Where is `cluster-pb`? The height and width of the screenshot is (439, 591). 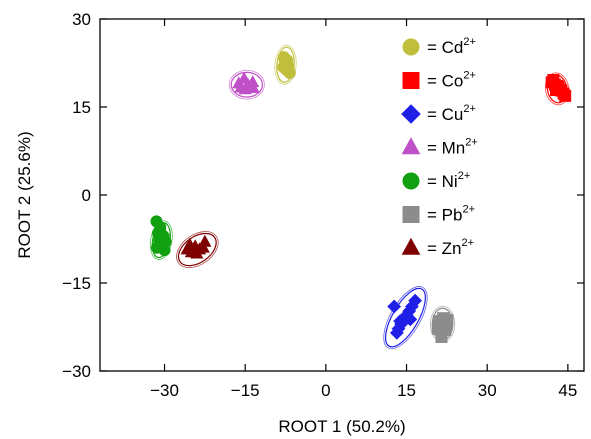 cluster-pb is located at coordinates (442, 324).